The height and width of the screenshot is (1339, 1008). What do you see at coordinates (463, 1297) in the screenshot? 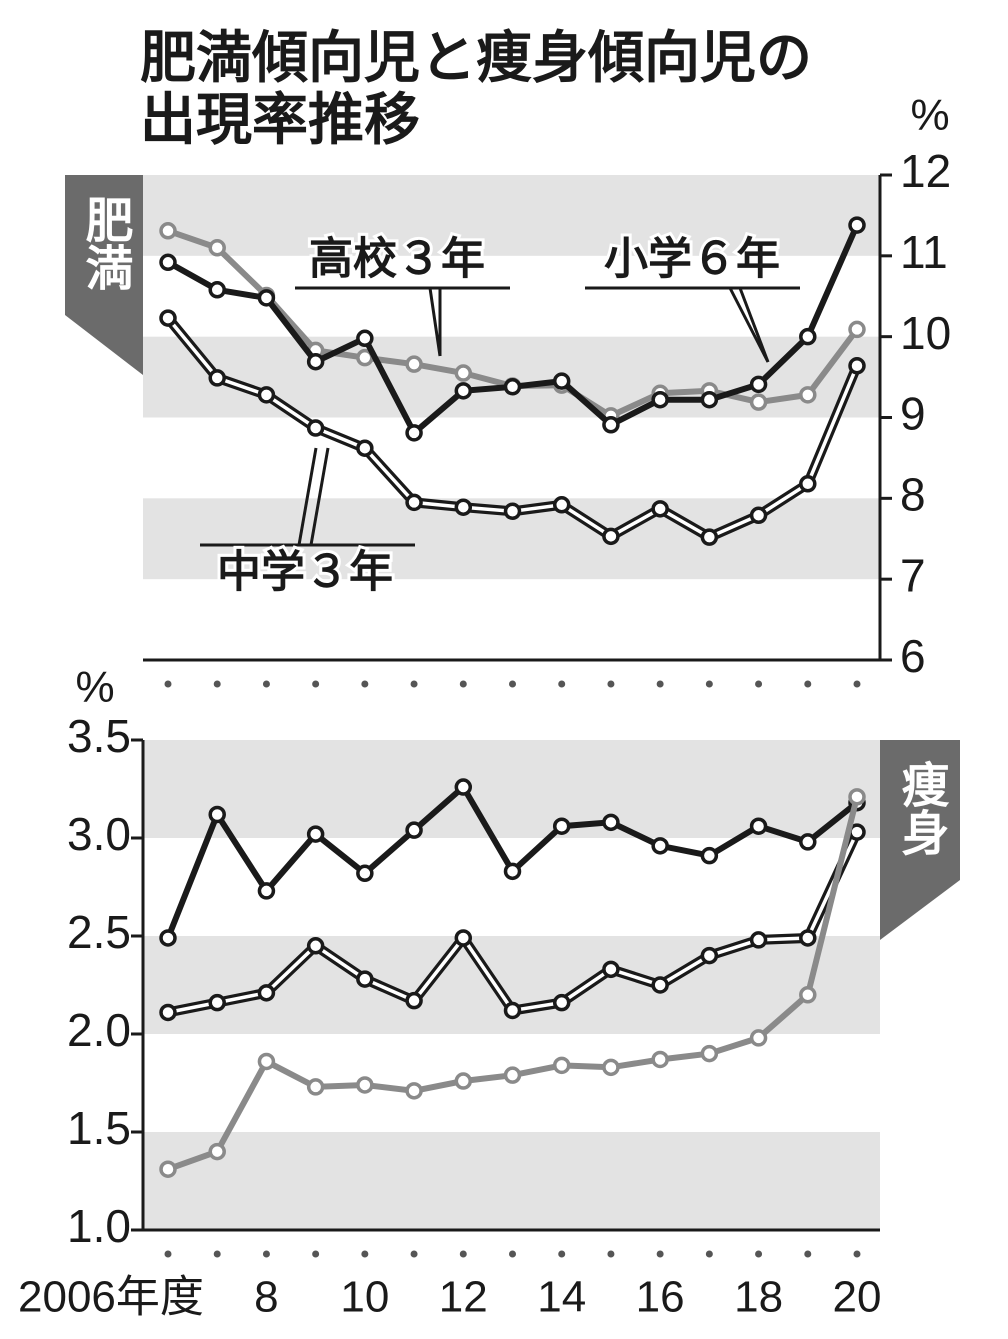
I see `x-tick-label: 12` at bounding box center [463, 1297].